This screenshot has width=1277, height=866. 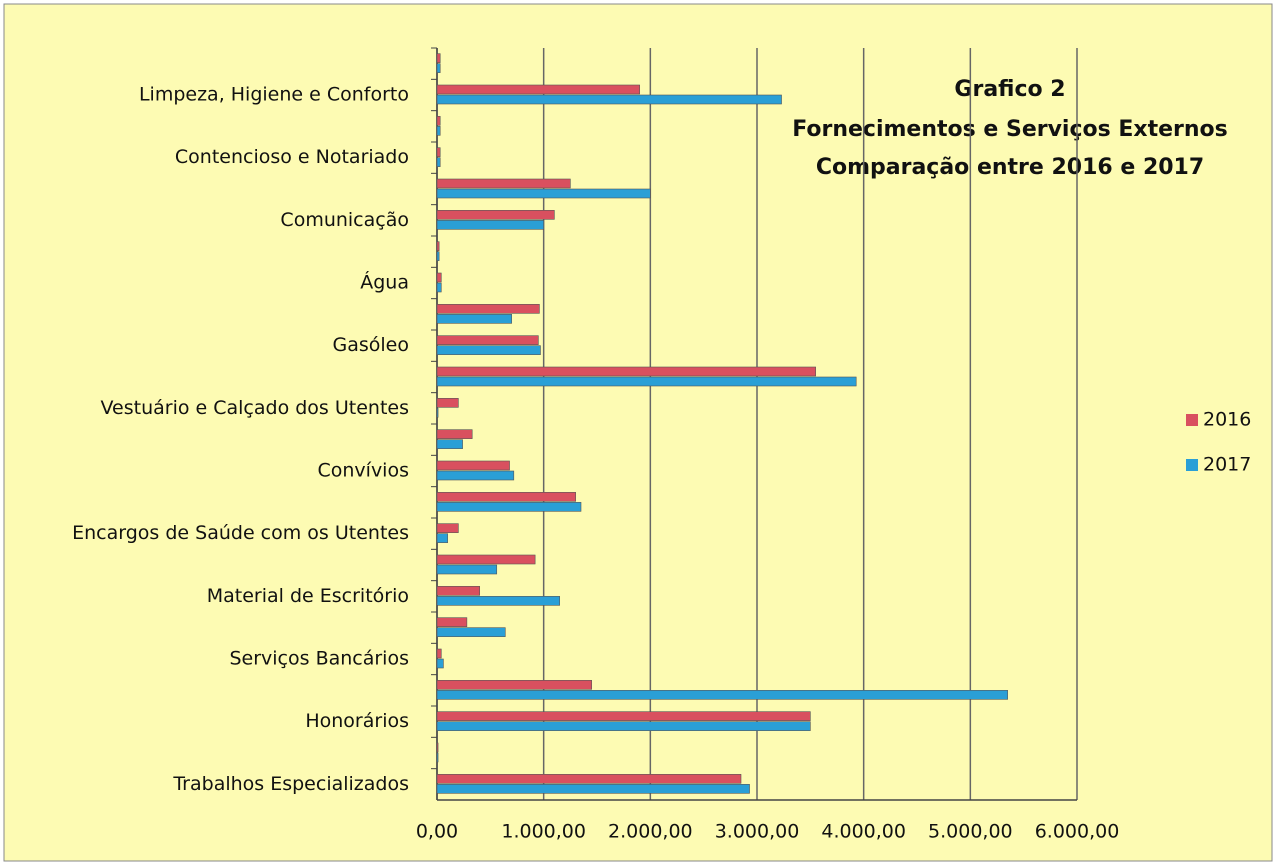 What do you see at coordinates (274, 95) in the screenshot?
I see `y-tick-label: Limpeza, Higiene e Conforto` at bounding box center [274, 95].